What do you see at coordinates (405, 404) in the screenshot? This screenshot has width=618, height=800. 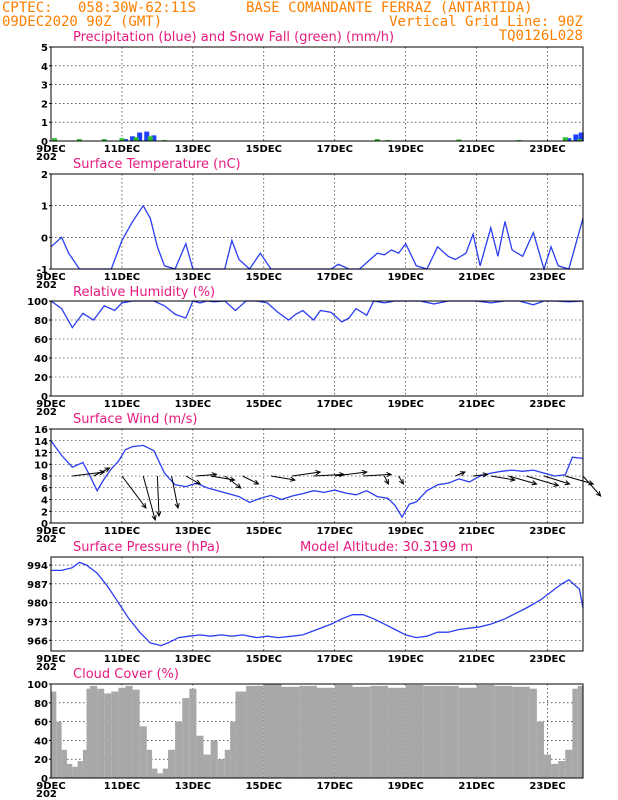 I see `humidity-xtick-label: 19DEC` at bounding box center [405, 404].